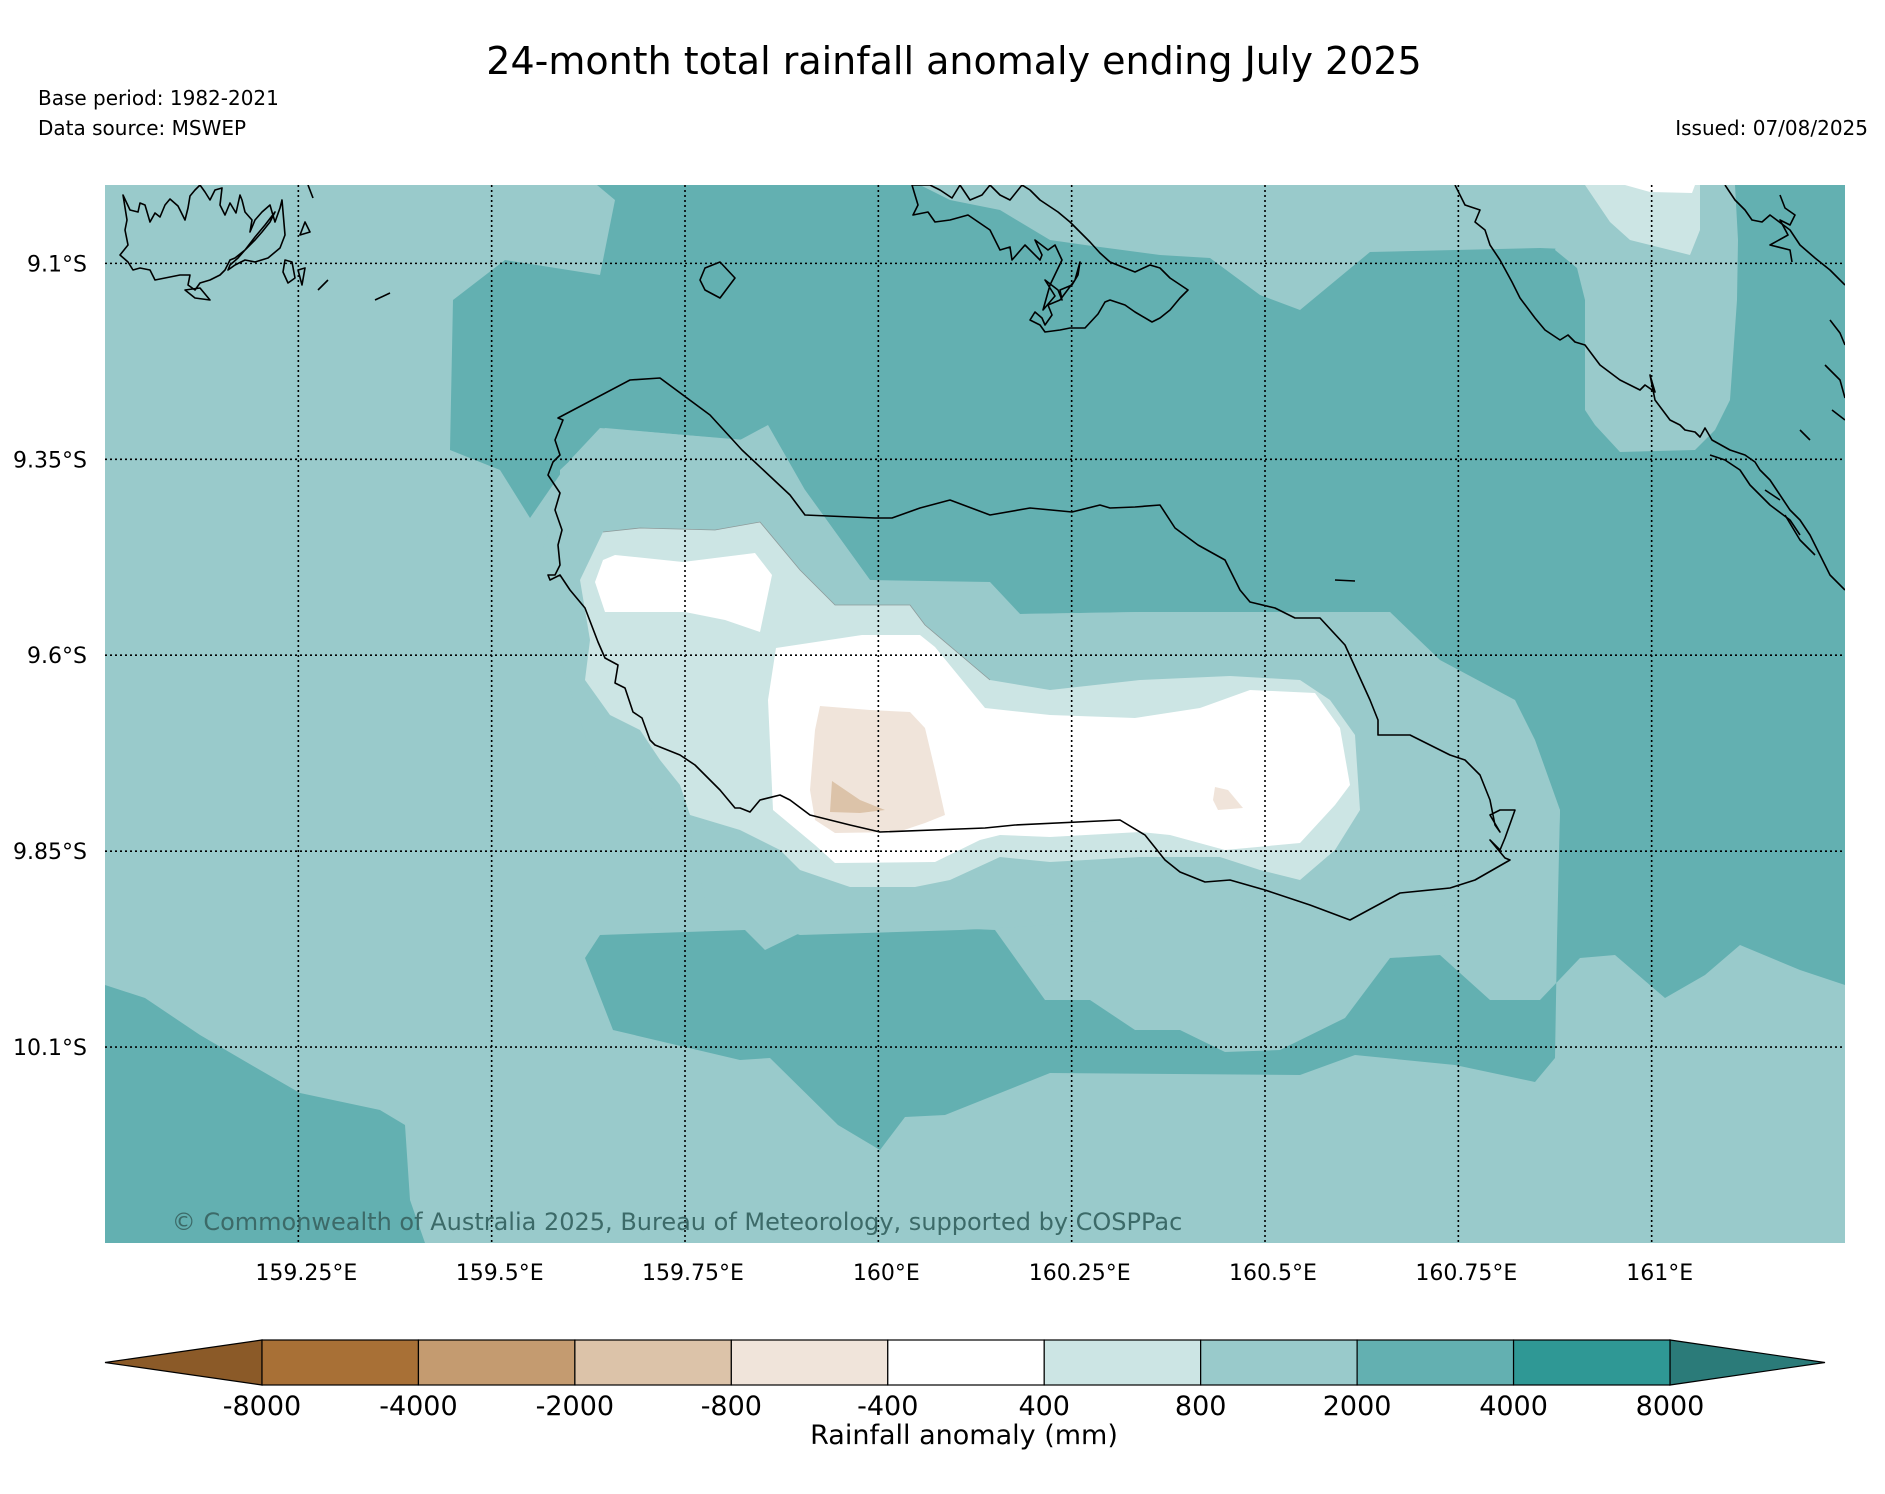  I want to click on lat-tick-label: 9.35°S, so click(50, 460).